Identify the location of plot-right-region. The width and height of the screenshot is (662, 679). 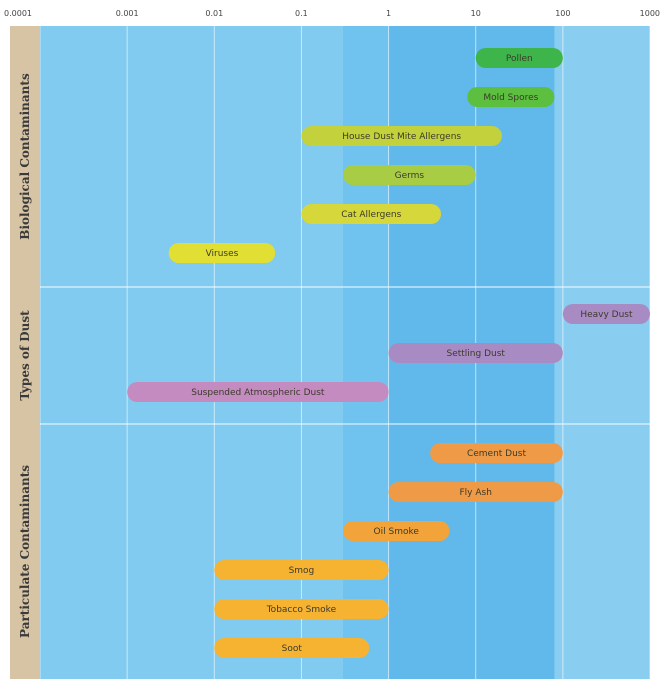
(602, 352).